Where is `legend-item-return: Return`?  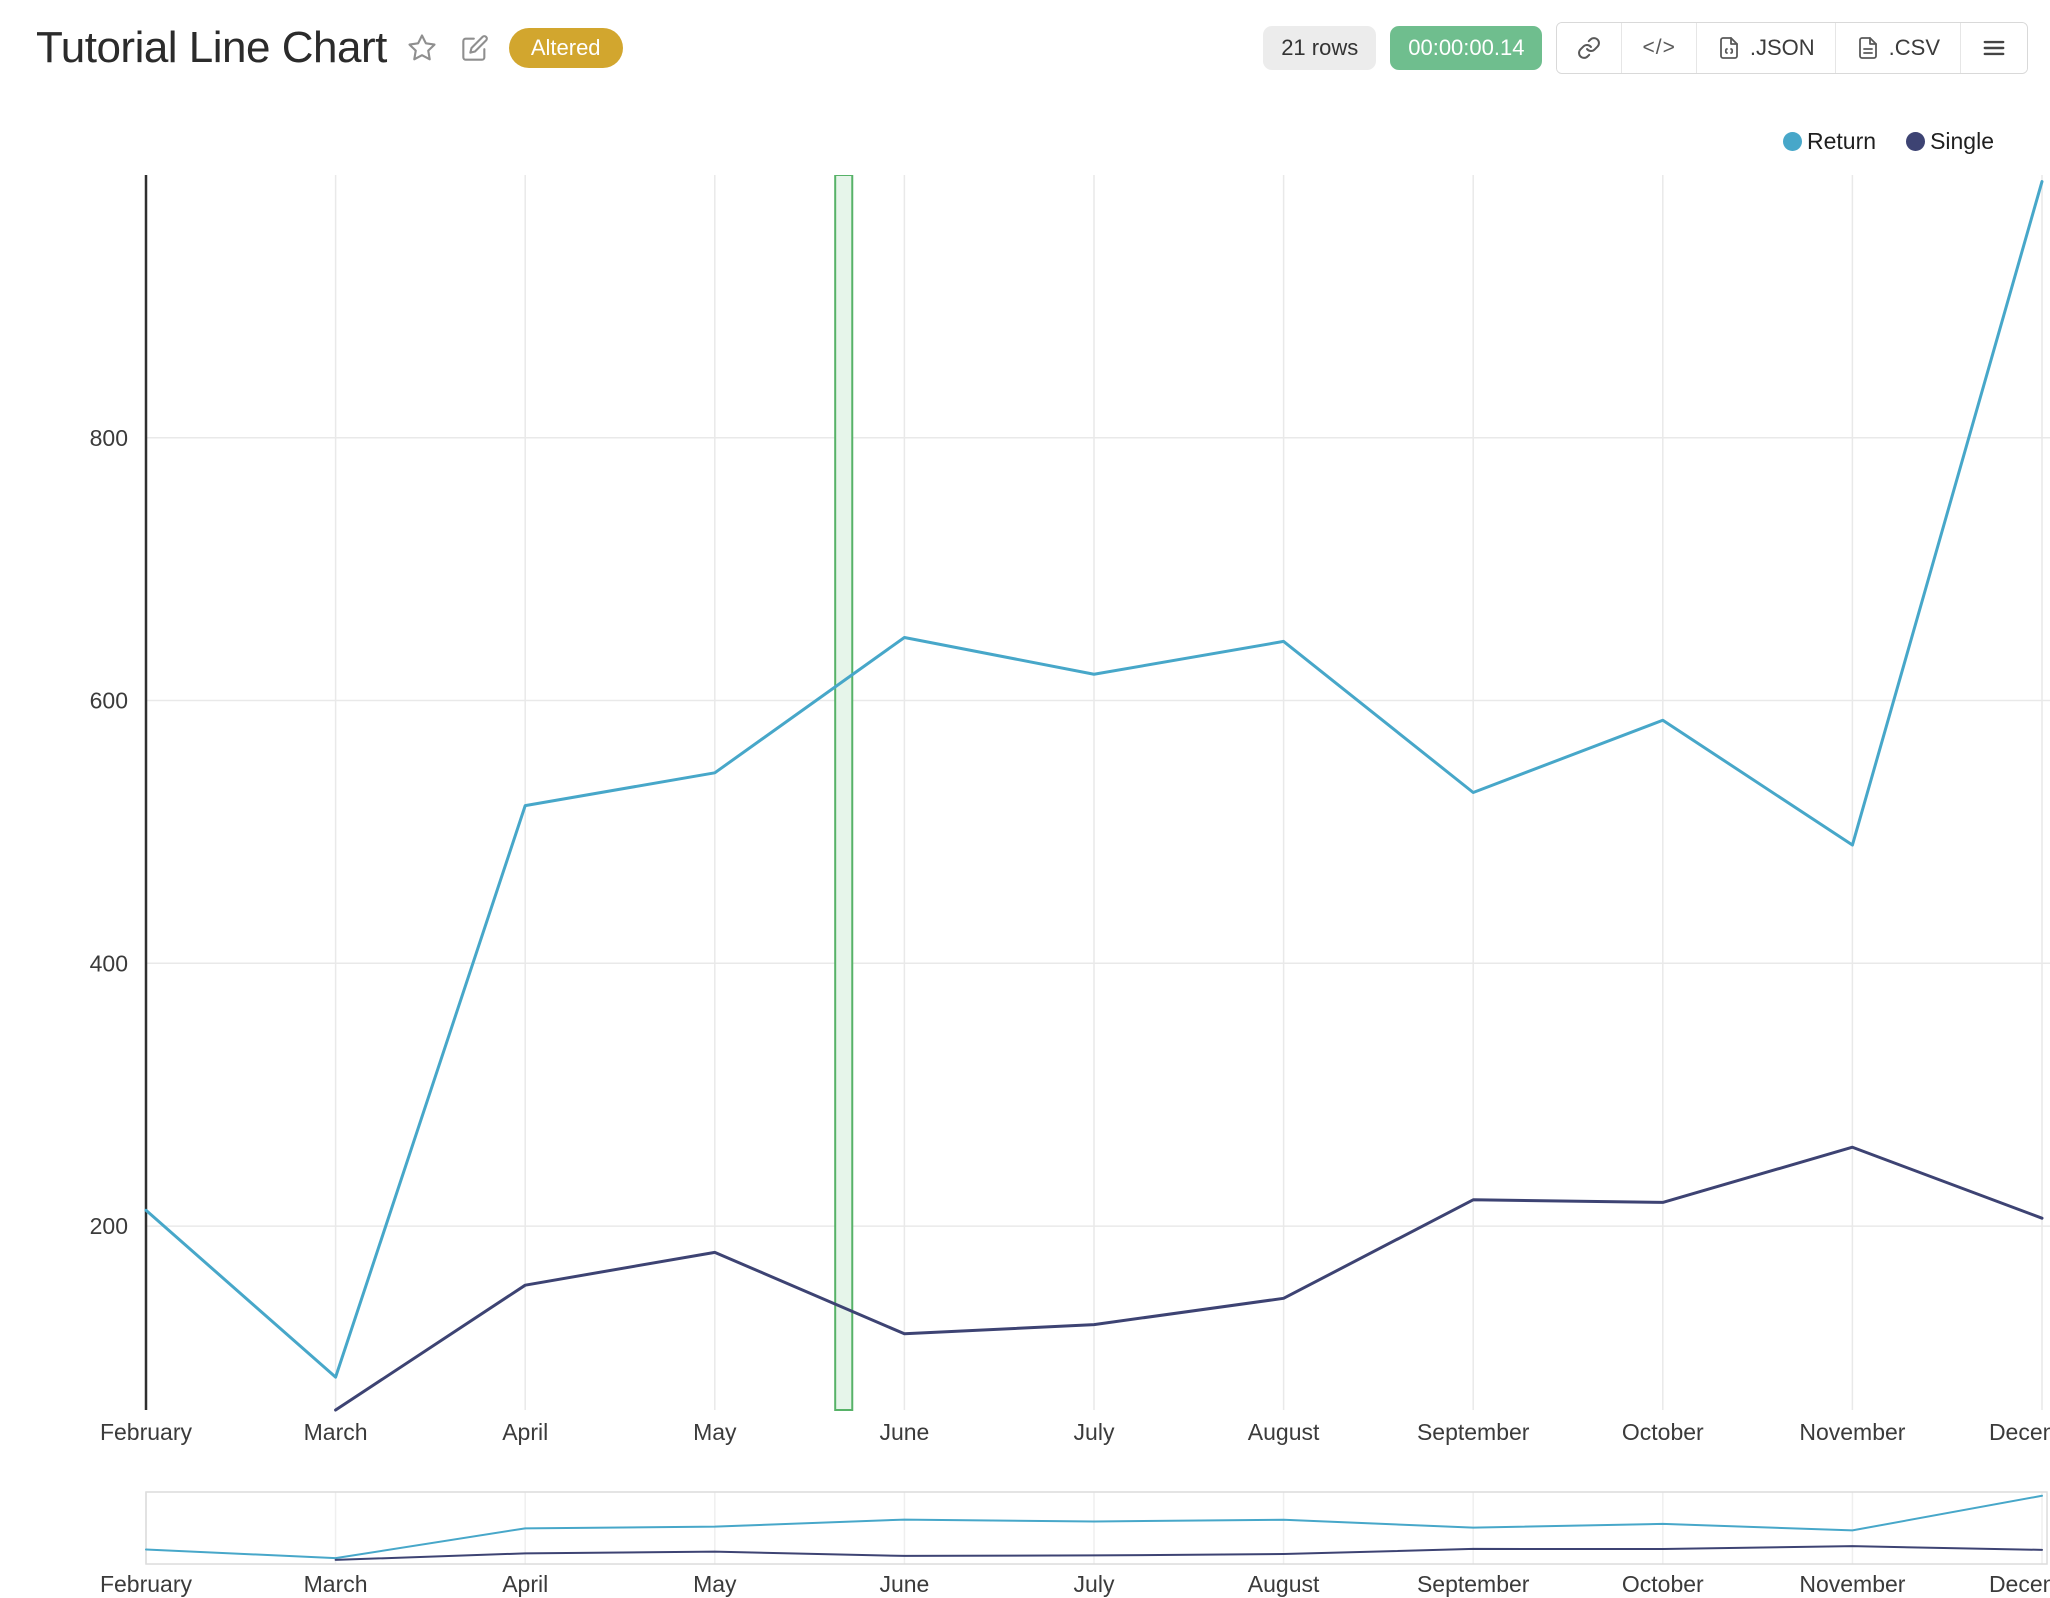
legend-item-return: Return is located at coordinates (1829, 141).